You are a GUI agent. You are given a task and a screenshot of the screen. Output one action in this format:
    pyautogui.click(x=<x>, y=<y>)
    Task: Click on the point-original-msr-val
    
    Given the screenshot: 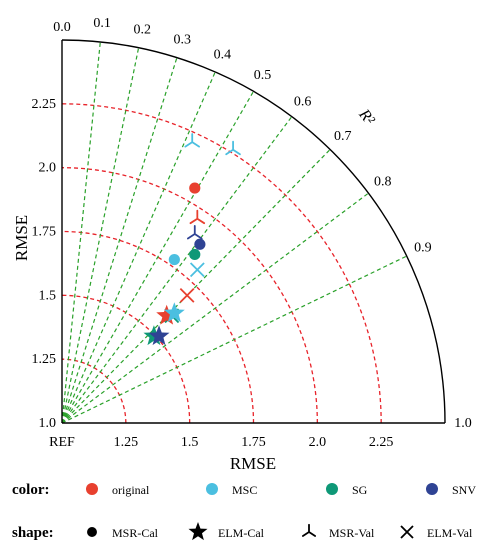 What is the action you would take?
    pyautogui.click(x=197, y=217)
    